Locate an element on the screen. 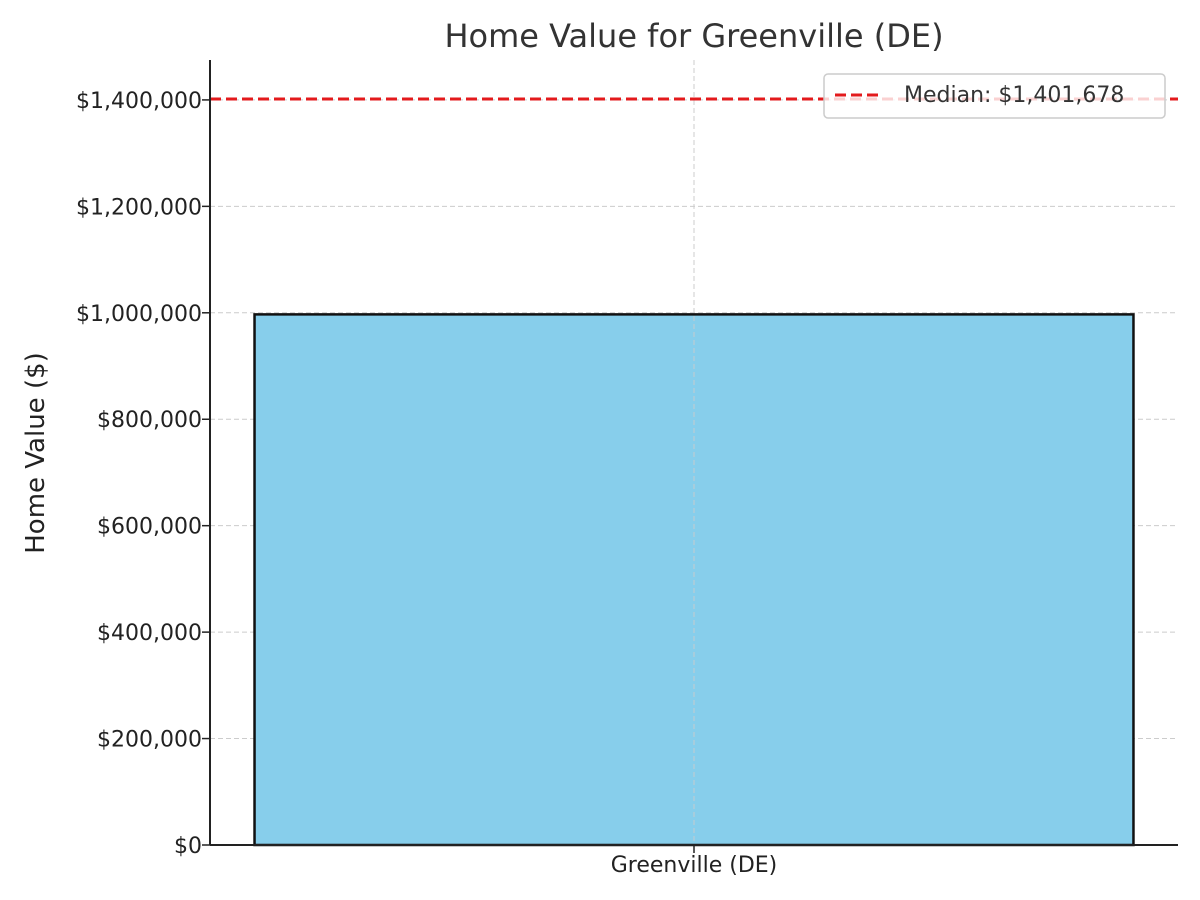 The width and height of the screenshot is (1200, 900). legend: Median: $1,401,678 is located at coordinates (994, 96).